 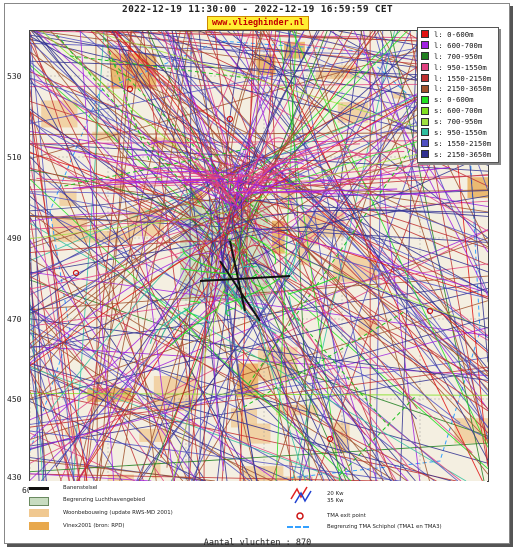 What do you see at coordinates (39, 488) in the screenshot?
I see `runway-swatch` at bounding box center [39, 488].